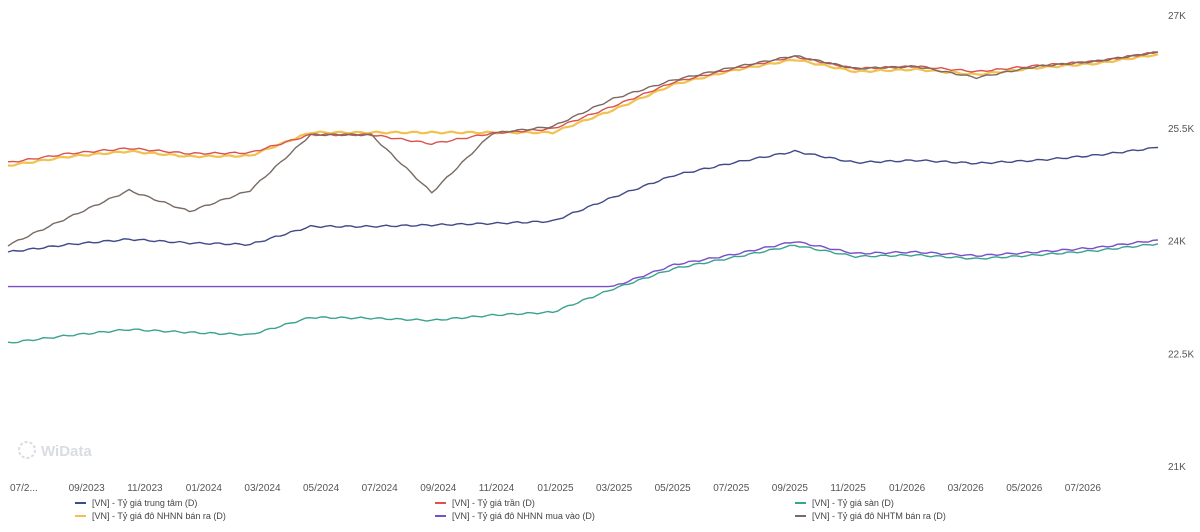 Image resolution: width=1200 pixels, height=532 pixels. What do you see at coordinates (848, 488) in the screenshot?
I see `x-tick-label: 11/2025` at bounding box center [848, 488].